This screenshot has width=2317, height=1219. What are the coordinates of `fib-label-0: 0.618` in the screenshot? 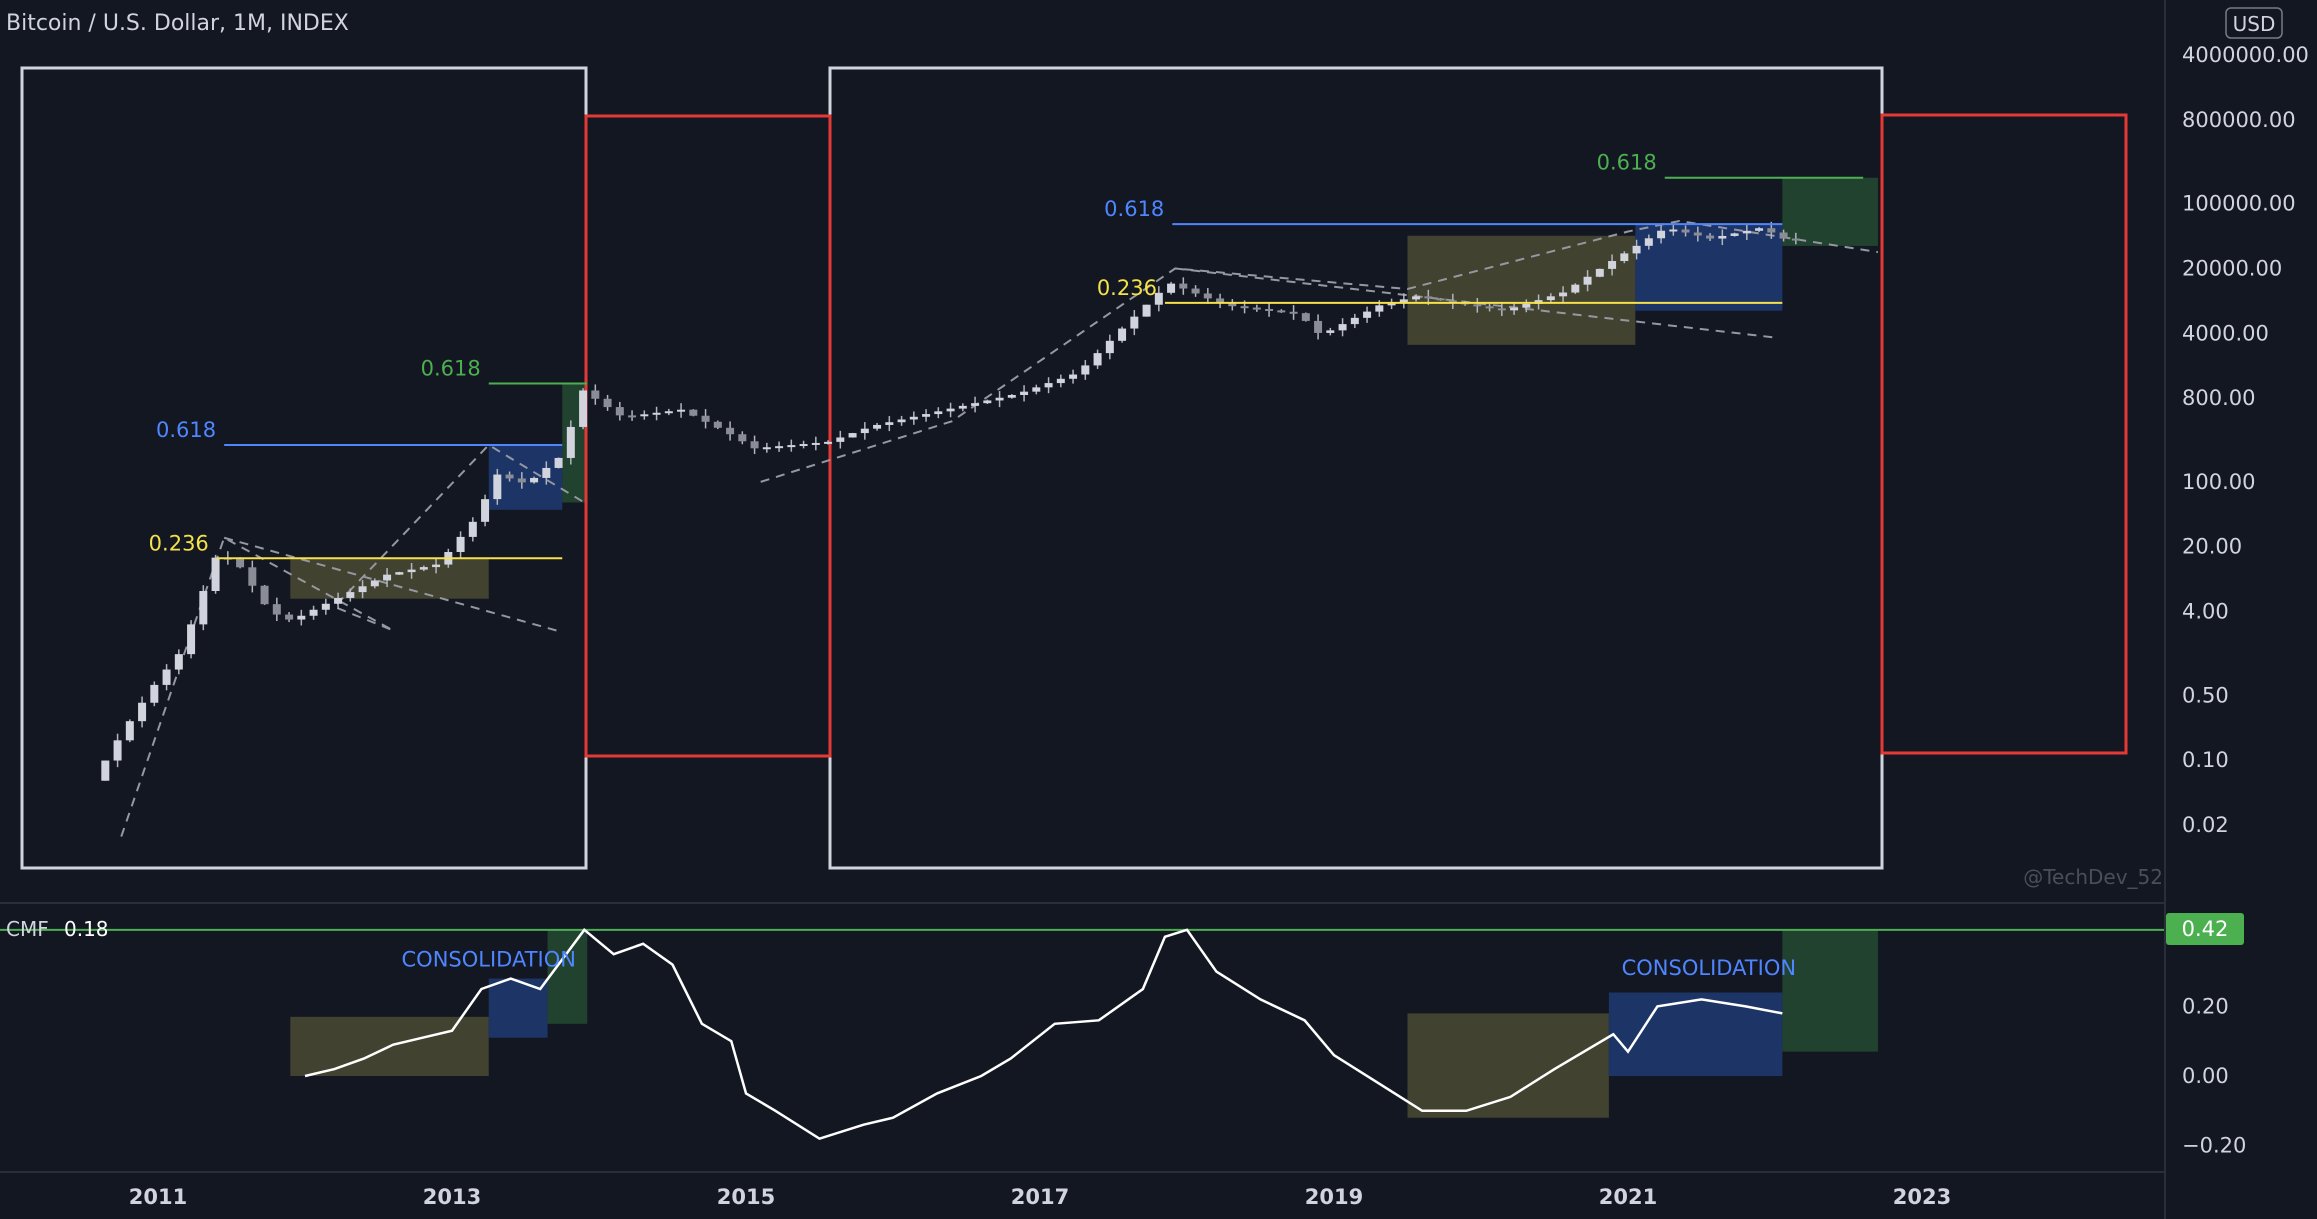 It's located at (186, 430).